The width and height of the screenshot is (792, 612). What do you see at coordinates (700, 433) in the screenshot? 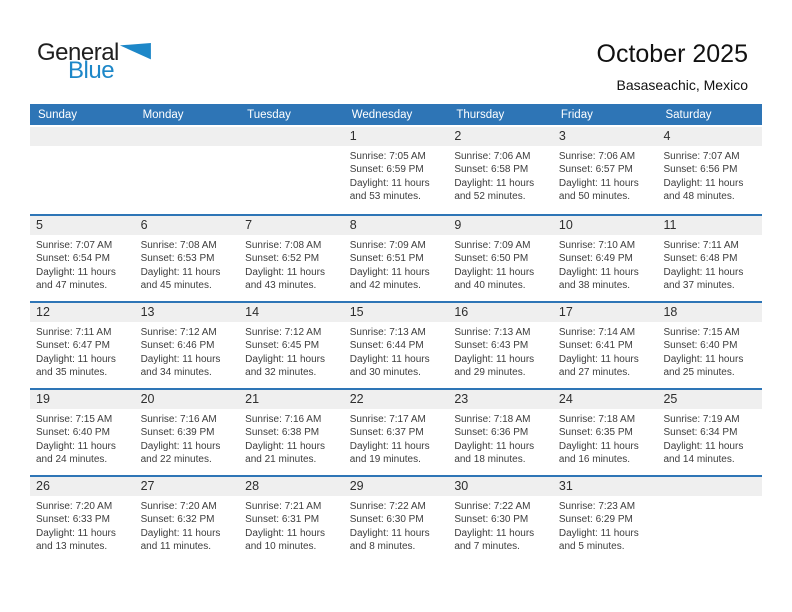
I see `sunset-text: Sunset: 6:34 PM` at bounding box center [700, 433].